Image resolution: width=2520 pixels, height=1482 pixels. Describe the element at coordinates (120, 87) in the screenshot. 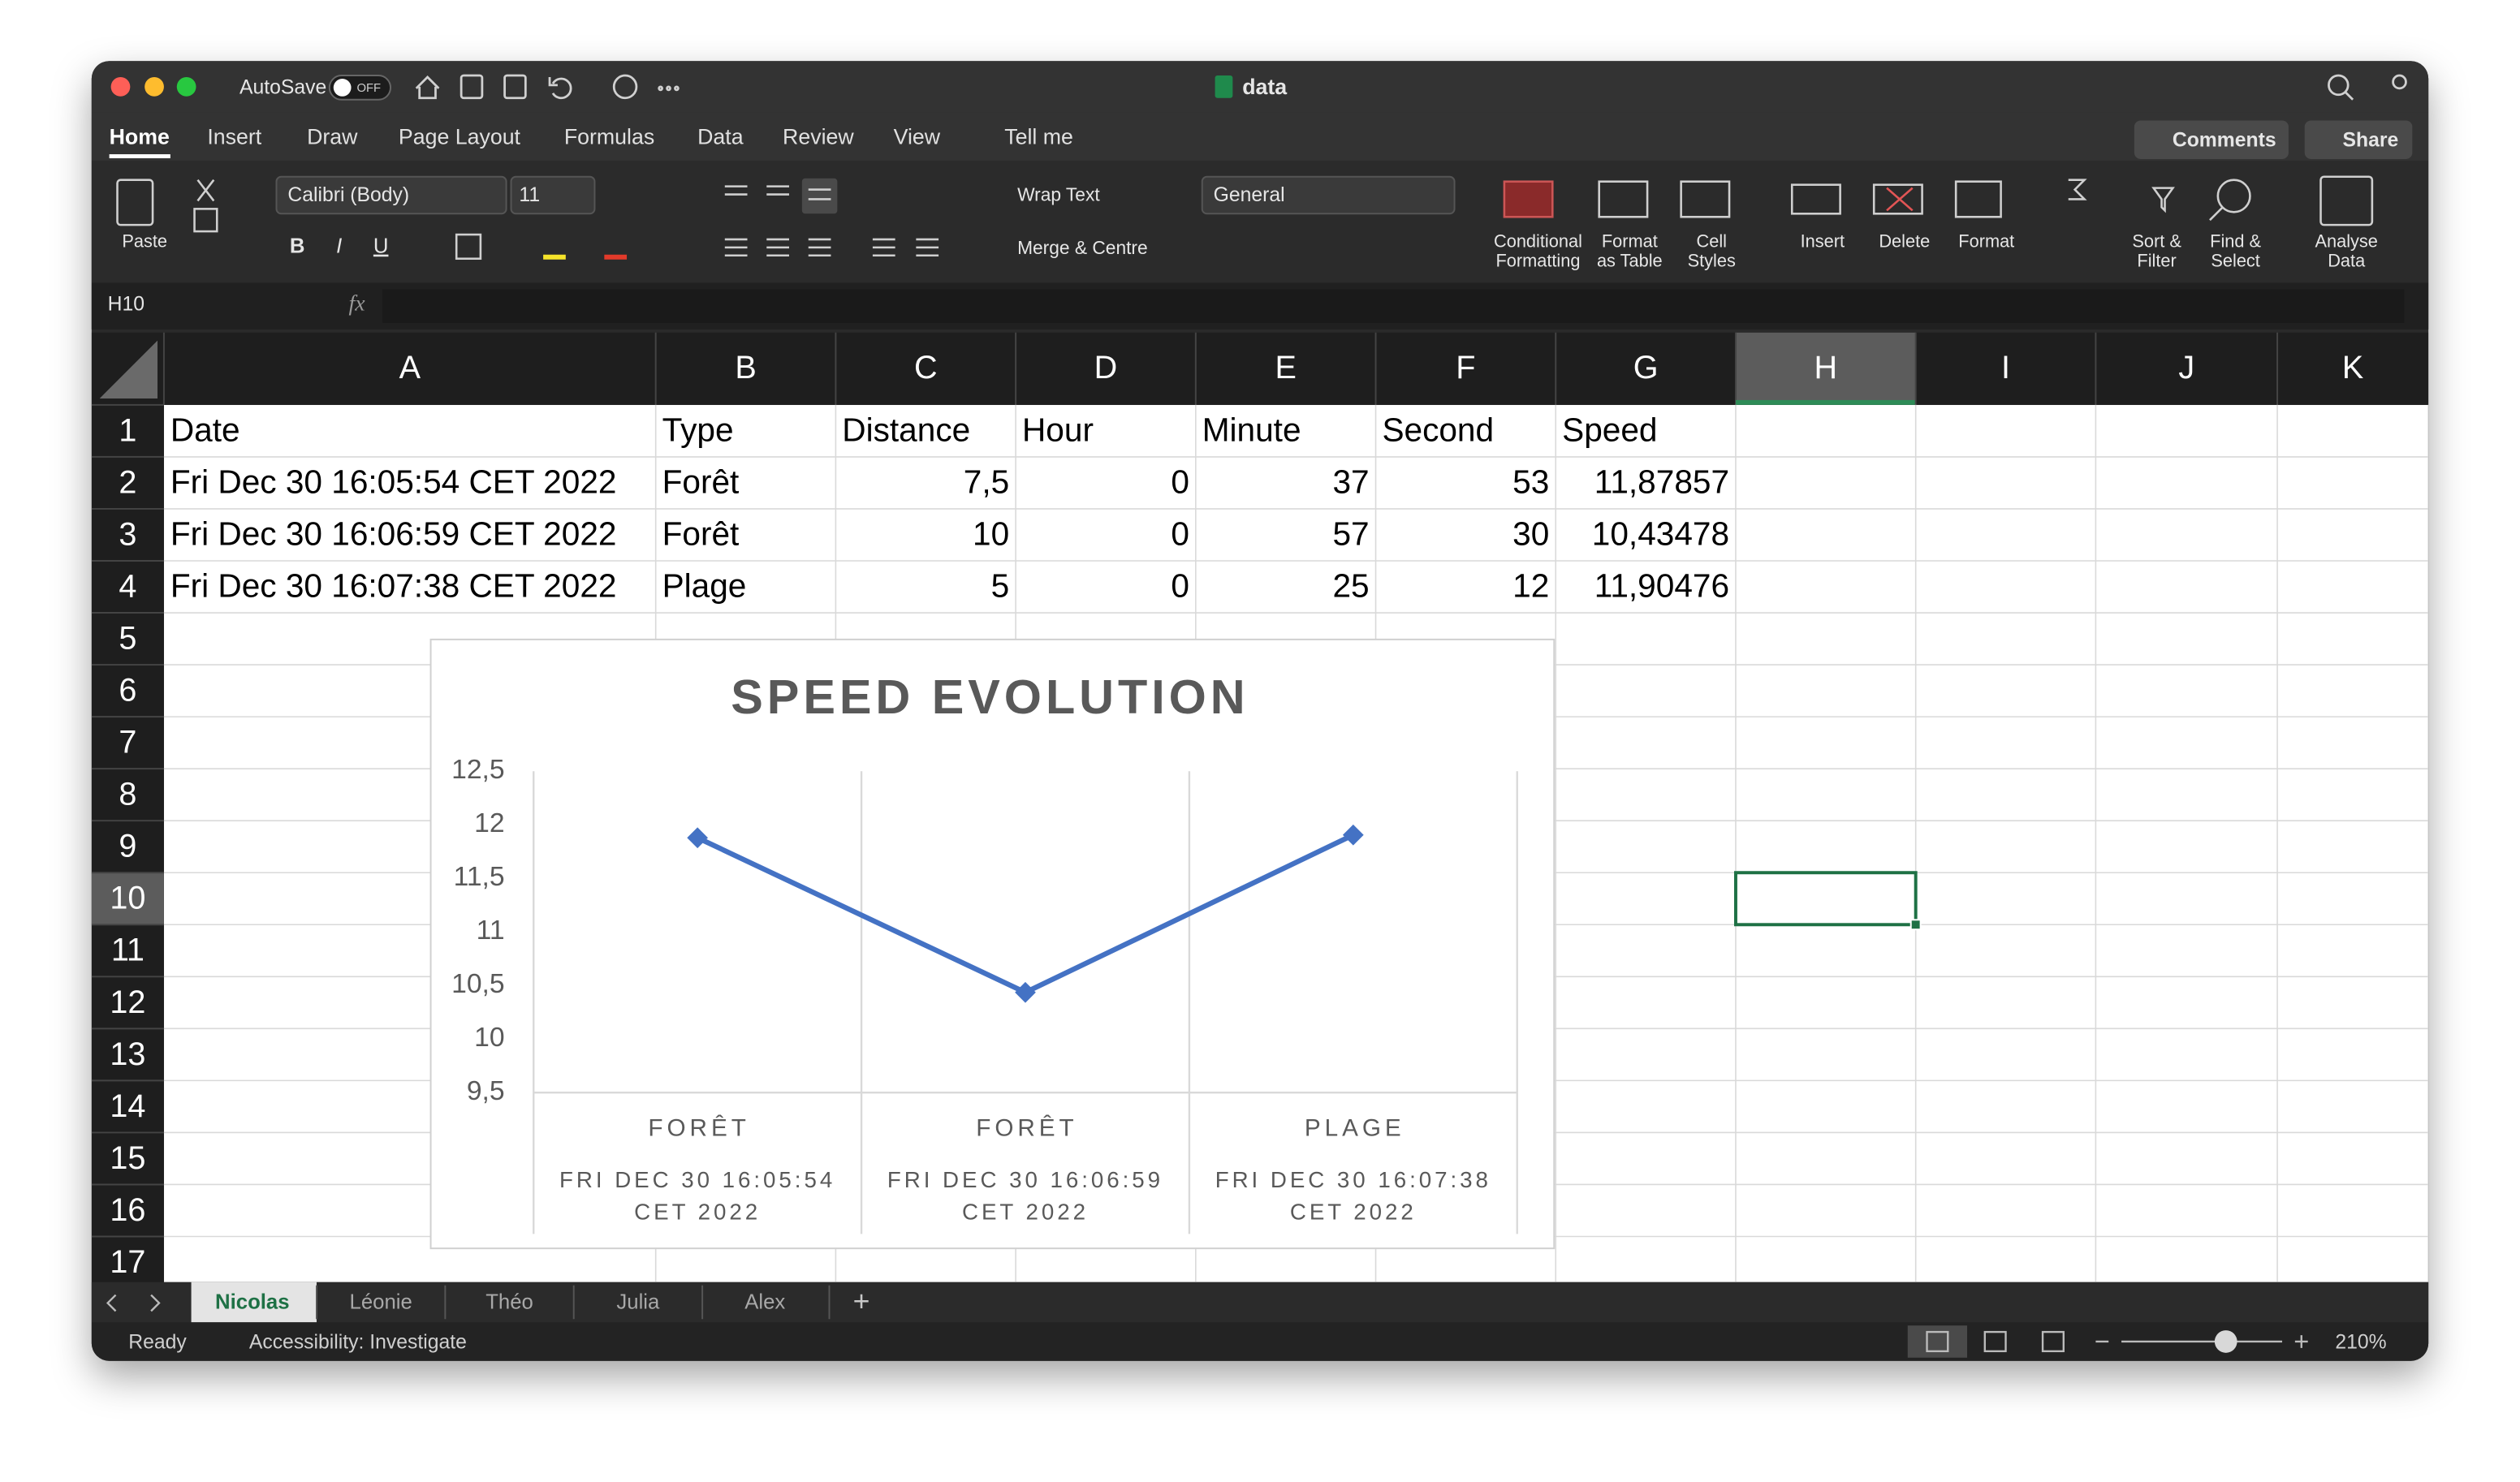

I see `close-button` at that location.